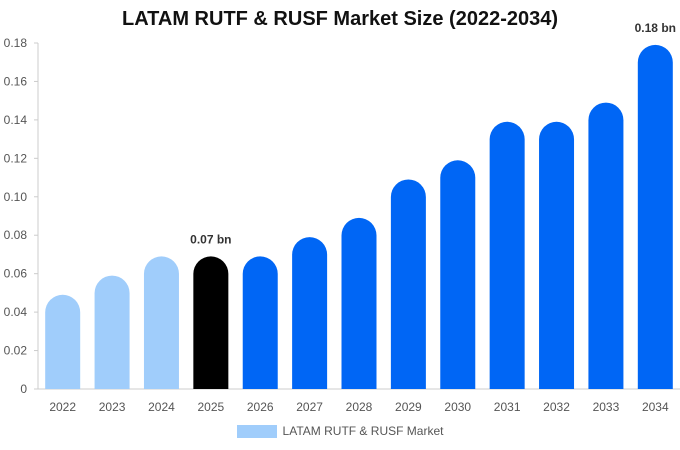 The image size is (680, 450). I want to click on legend-swatch, so click(256, 431).